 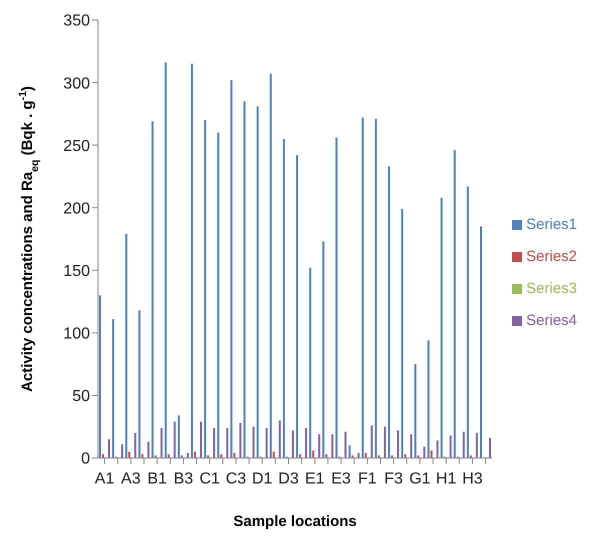 What do you see at coordinates (236, 479) in the screenshot?
I see `x-tick-label: C3` at bounding box center [236, 479].